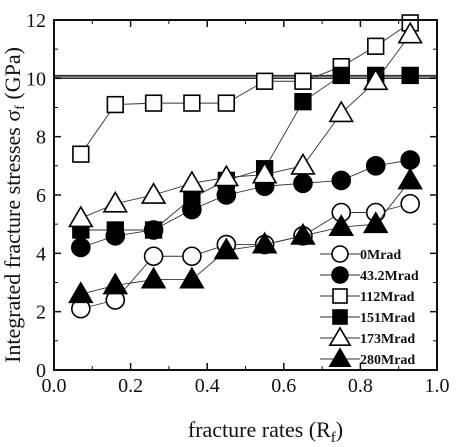 The width and height of the screenshot is (456, 447). Describe the element at coordinates (41, 254) in the screenshot. I see `y-tick-label: 4` at that location.